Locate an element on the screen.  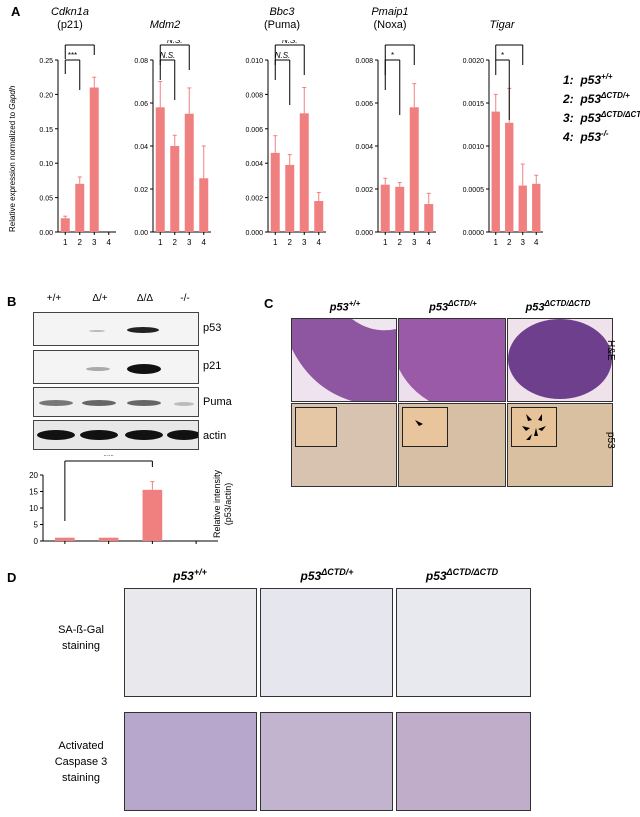
sig-label: * is located at coordinates (399, 42).